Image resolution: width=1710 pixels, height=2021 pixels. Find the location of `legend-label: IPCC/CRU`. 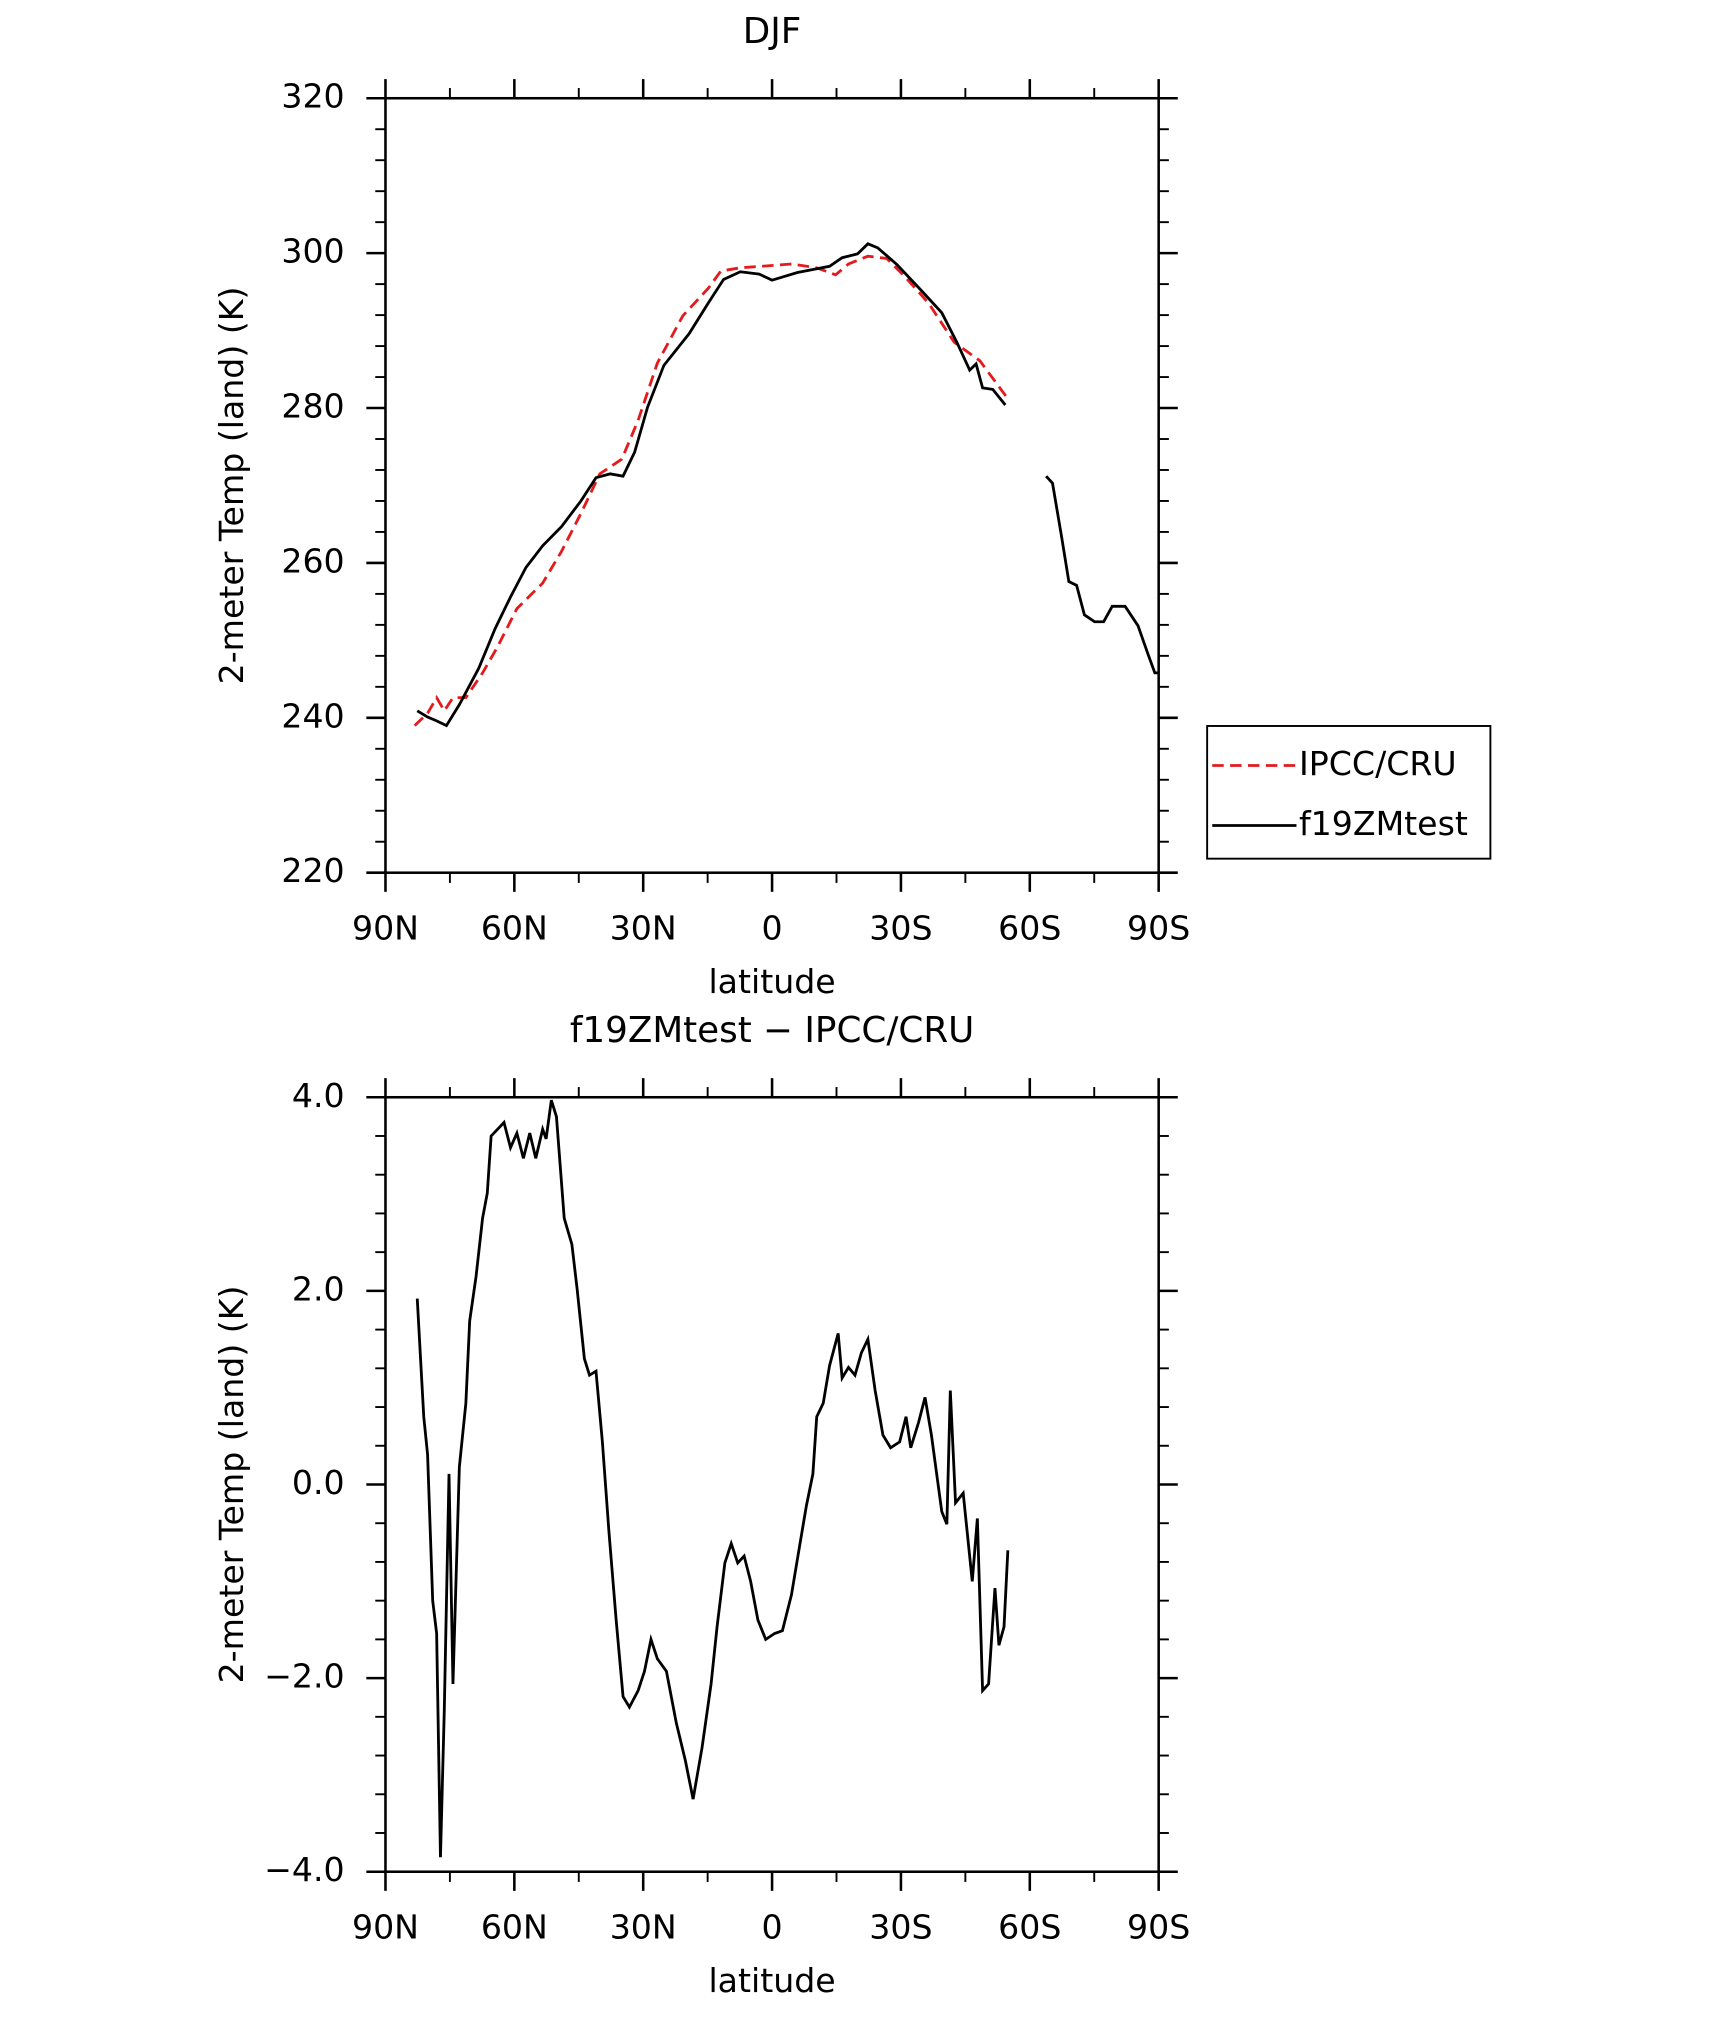

legend-label: IPCC/CRU is located at coordinates (1378, 763).